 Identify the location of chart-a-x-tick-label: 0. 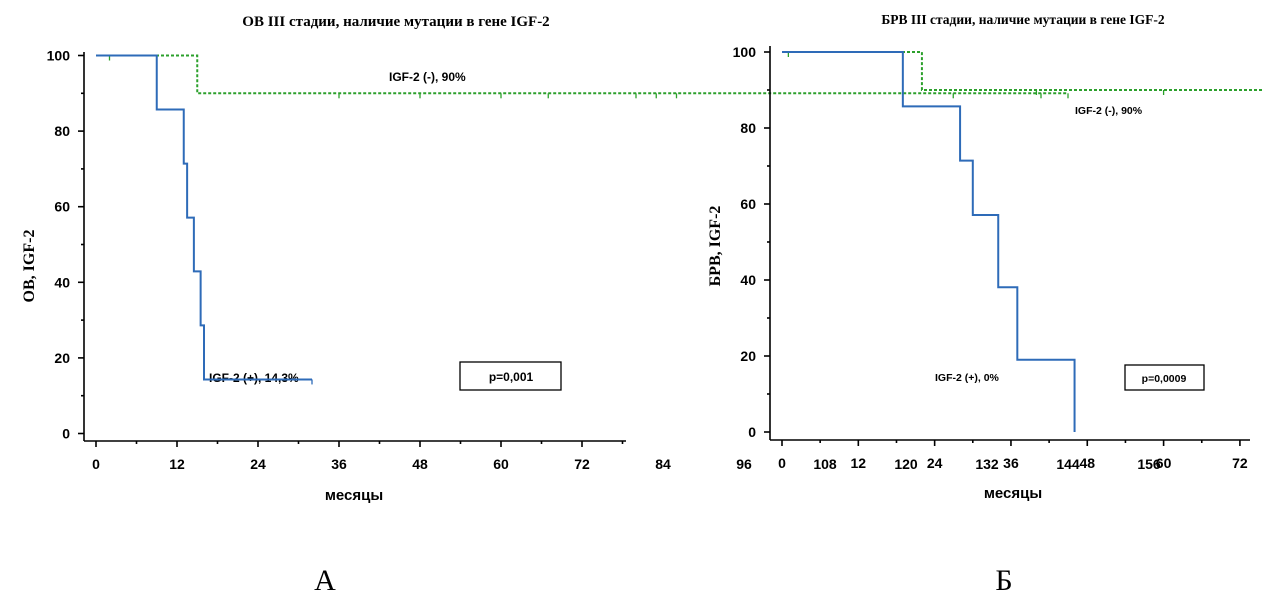
(96, 464).